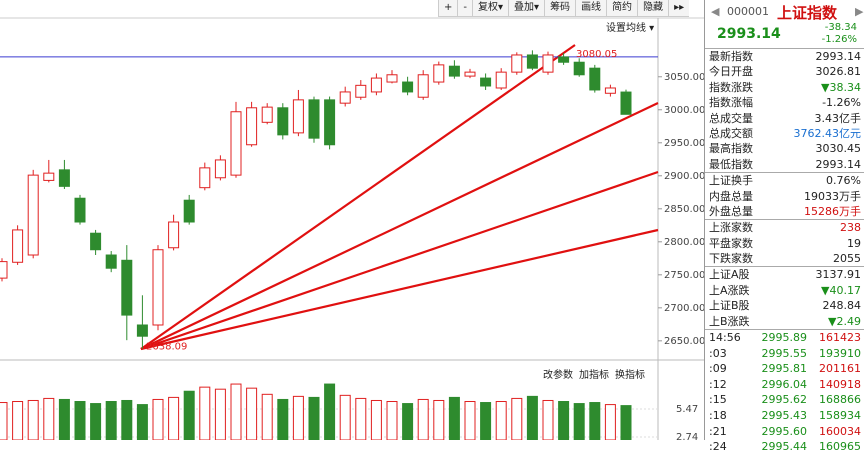 This screenshot has width=864, height=455. I want to click on stat-label: 上涨家数, so click(731, 228).